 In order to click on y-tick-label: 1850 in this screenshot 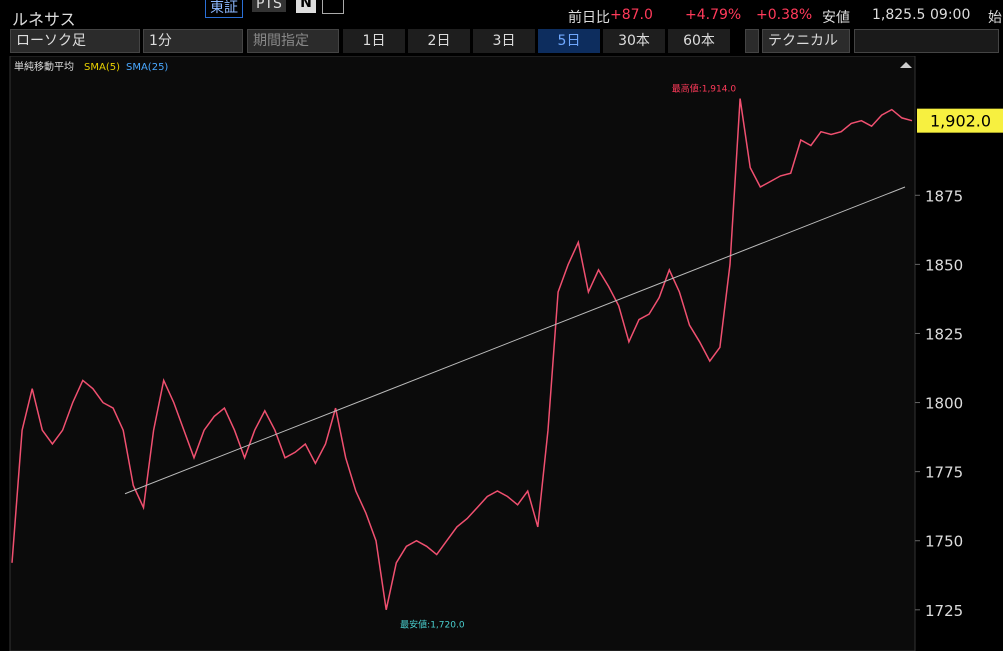, I will do `click(944, 265)`.